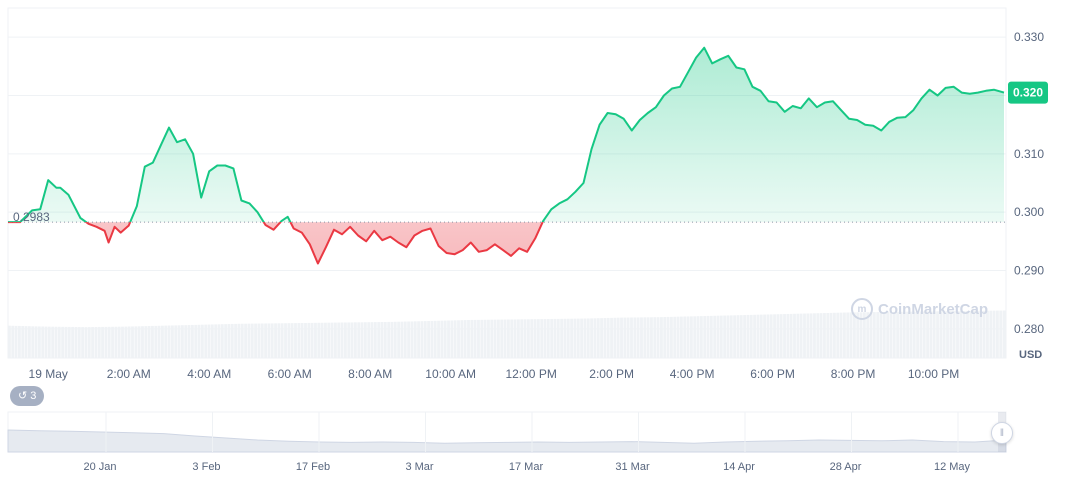  What do you see at coordinates (290, 374) in the screenshot?
I see `x-tick-label: 6:00 AM` at bounding box center [290, 374].